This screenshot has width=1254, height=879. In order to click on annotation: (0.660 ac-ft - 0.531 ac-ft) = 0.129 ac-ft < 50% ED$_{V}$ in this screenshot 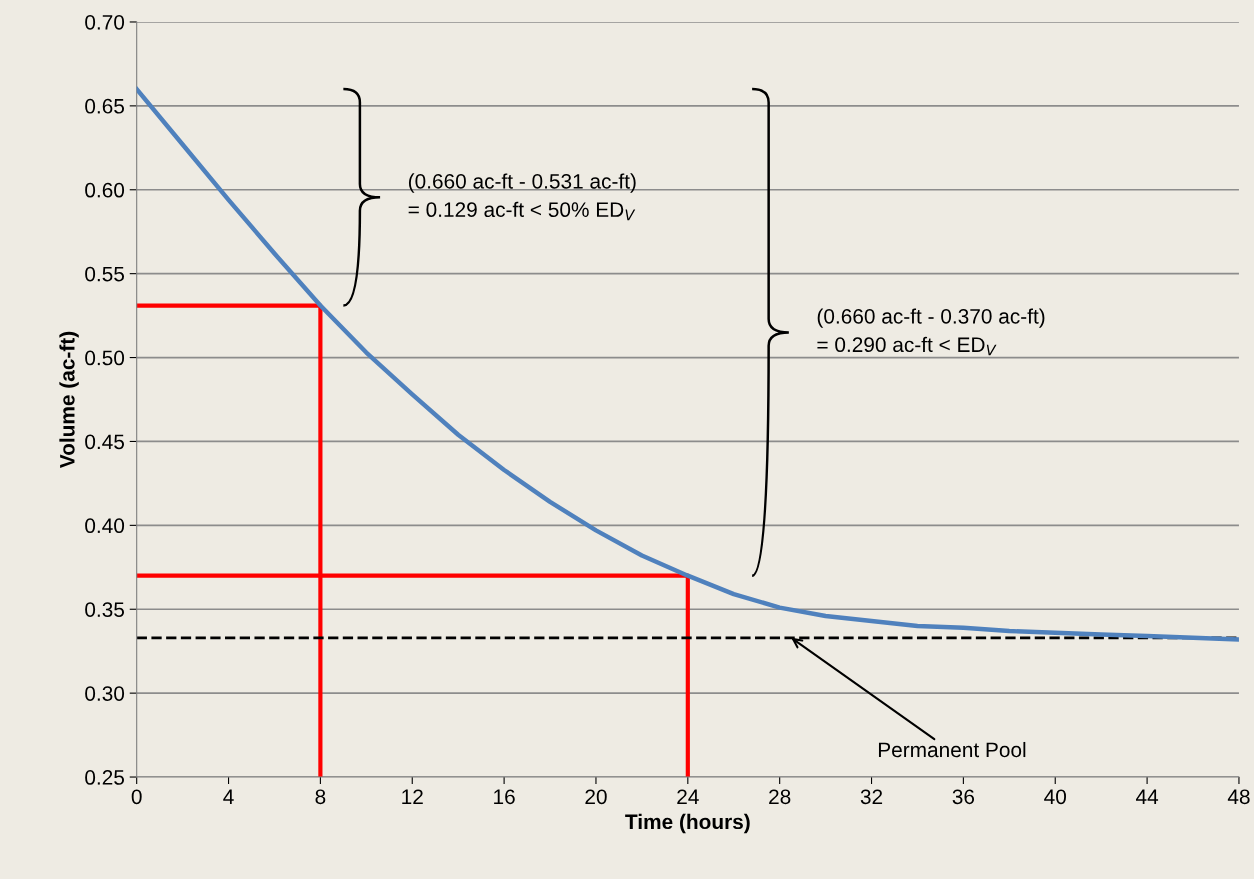, I will do `click(522, 197)`.